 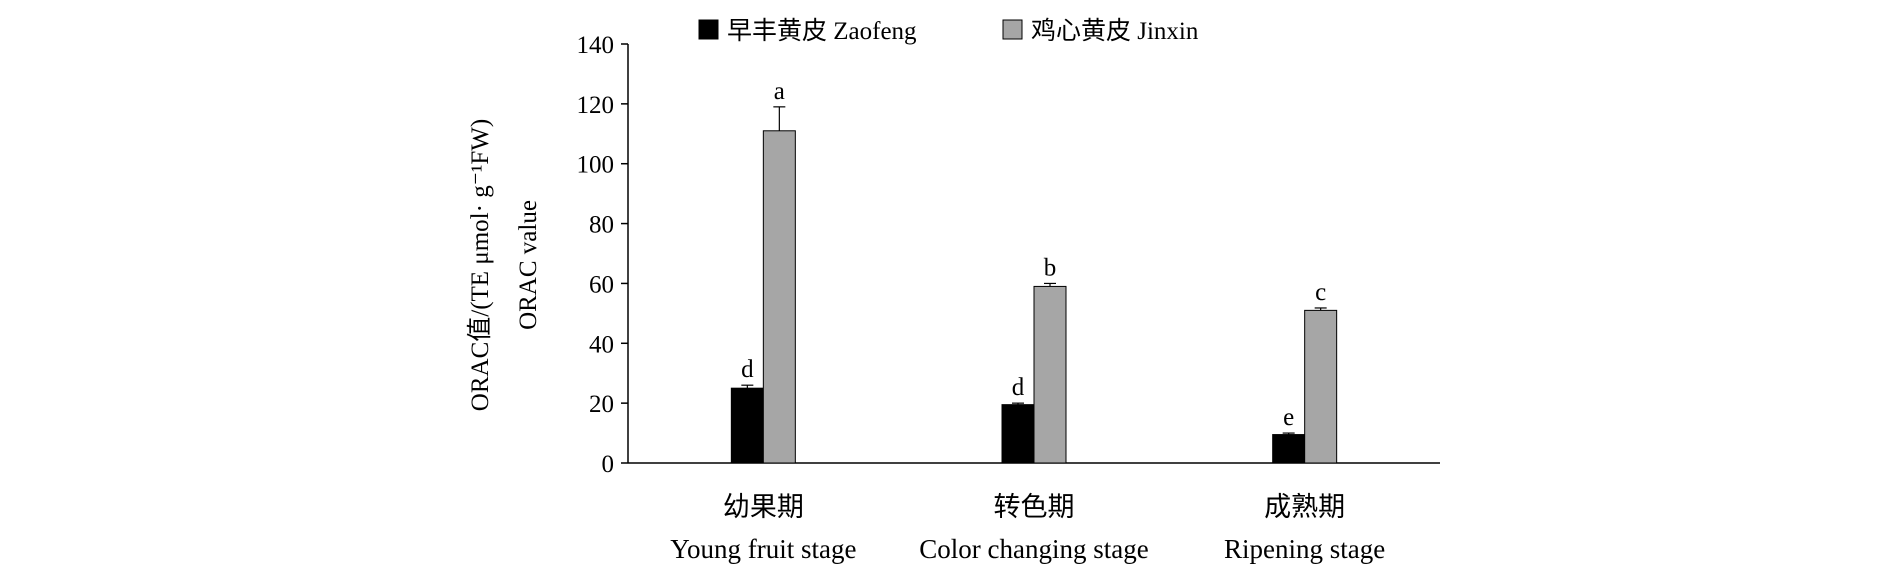 What do you see at coordinates (601, 225) in the screenshot?
I see `y-tick-label: 80` at bounding box center [601, 225].